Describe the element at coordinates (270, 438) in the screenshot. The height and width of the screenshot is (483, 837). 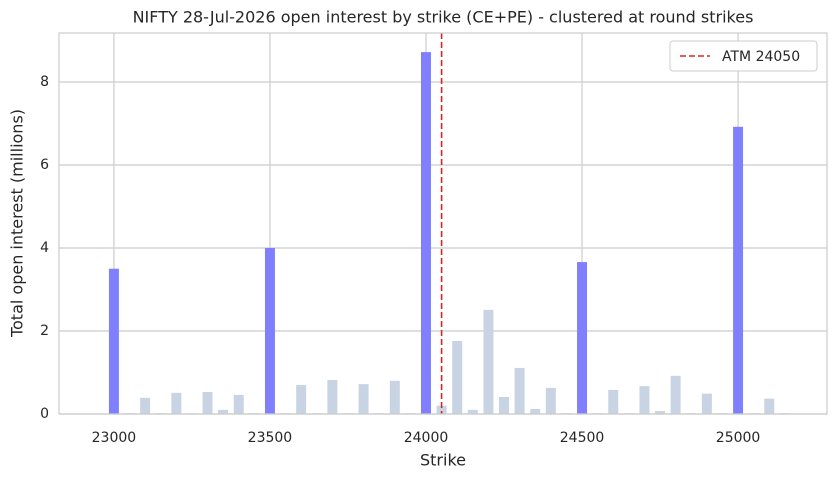
I see `x-tick-label: 23500` at that location.